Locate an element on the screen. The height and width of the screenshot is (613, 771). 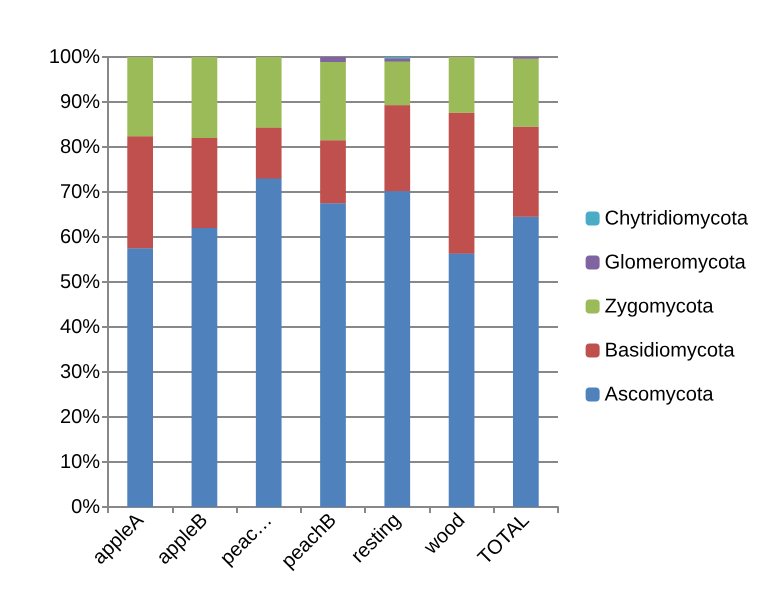
y-tick-label: 60% is located at coordinates (80, 237).